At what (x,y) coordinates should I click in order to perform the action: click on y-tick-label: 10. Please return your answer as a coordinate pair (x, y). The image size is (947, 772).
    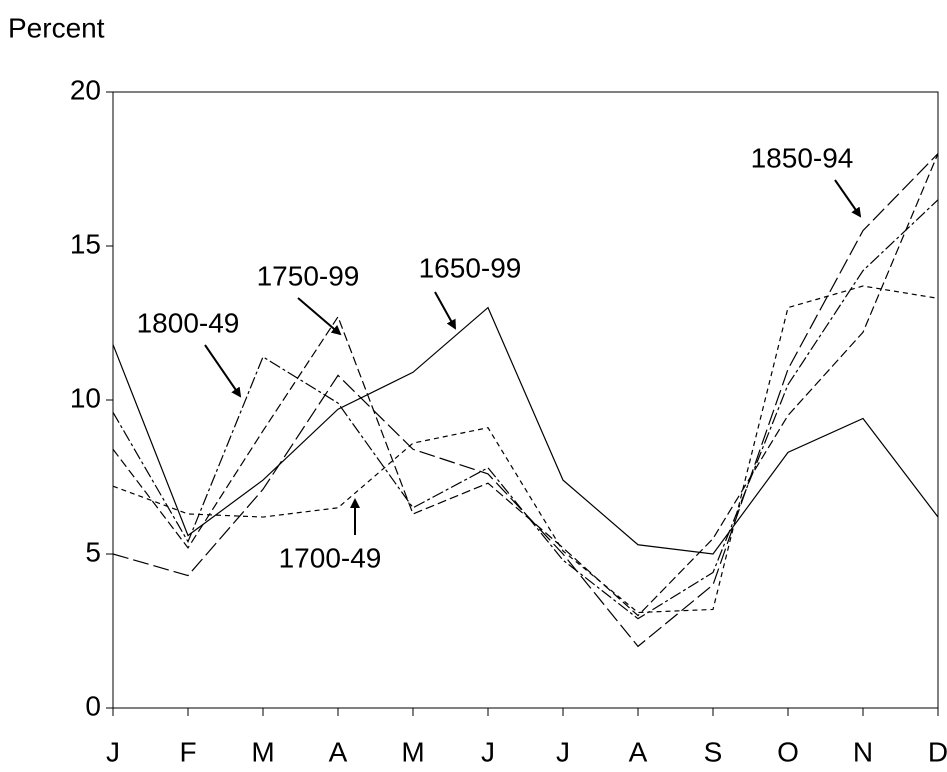
    Looking at the image, I should click on (85, 397).